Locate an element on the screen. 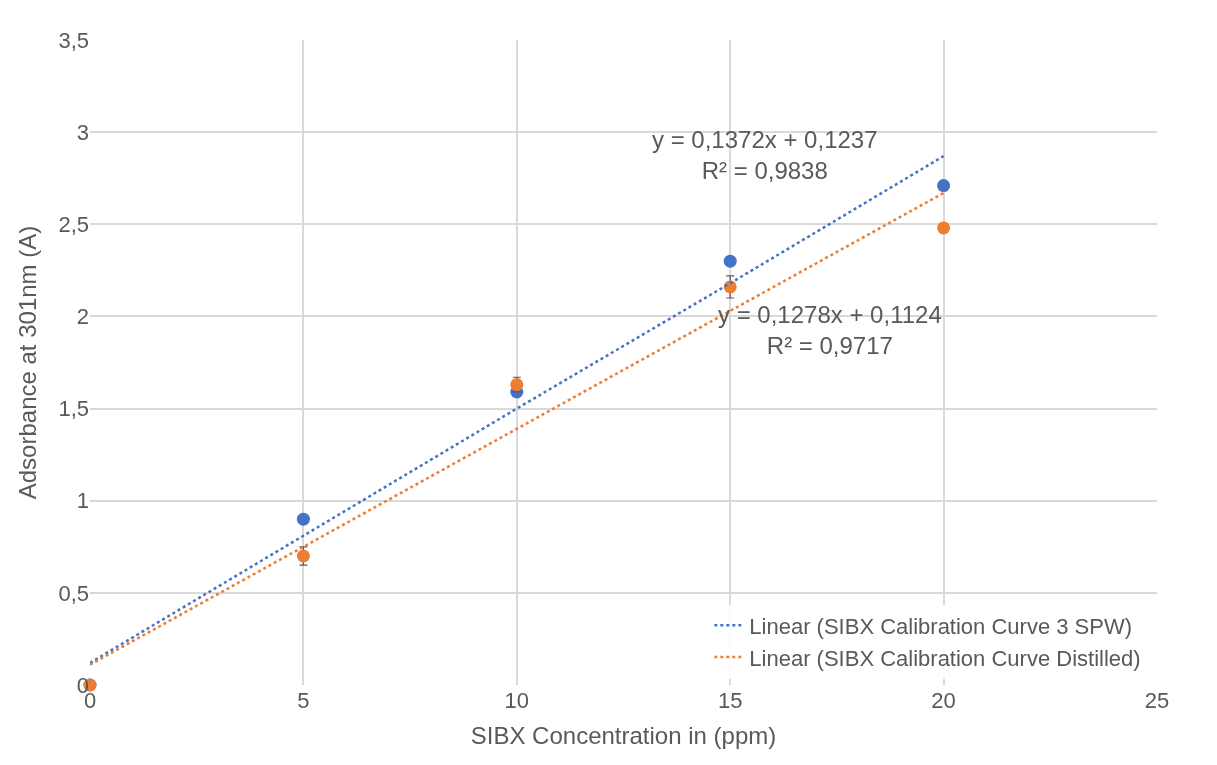  x-axis-title: SIBX Concentration in (ppm) is located at coordinates (623, 736).